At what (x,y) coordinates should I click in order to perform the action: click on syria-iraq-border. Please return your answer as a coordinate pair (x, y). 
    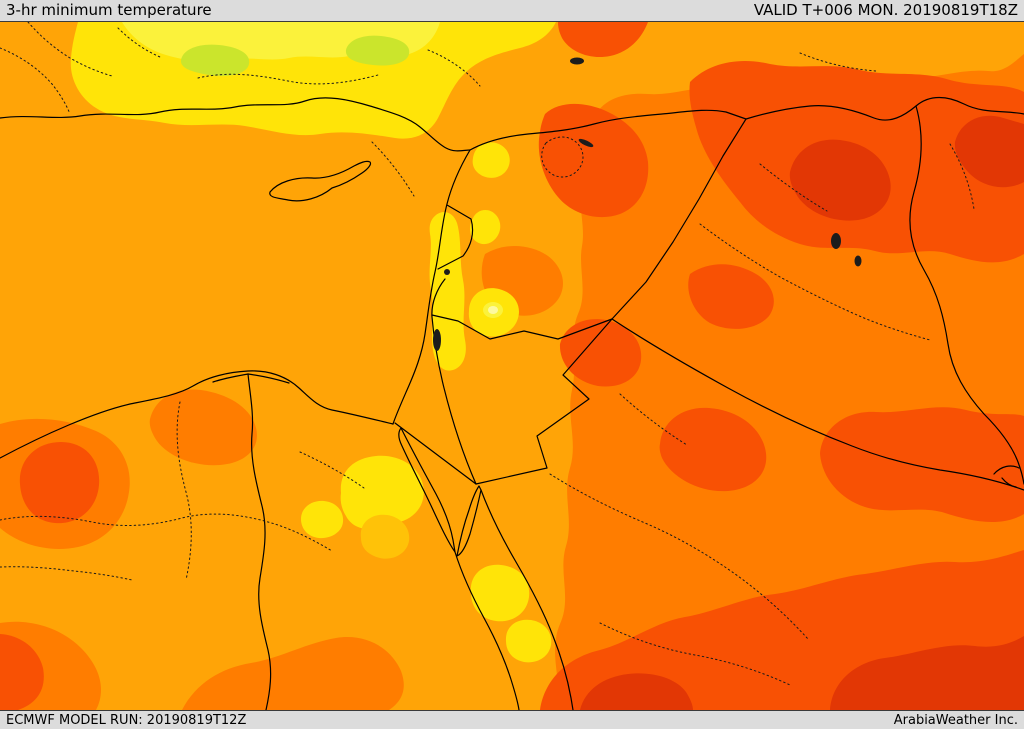
    Looking at the image, I should click on (679, 219).